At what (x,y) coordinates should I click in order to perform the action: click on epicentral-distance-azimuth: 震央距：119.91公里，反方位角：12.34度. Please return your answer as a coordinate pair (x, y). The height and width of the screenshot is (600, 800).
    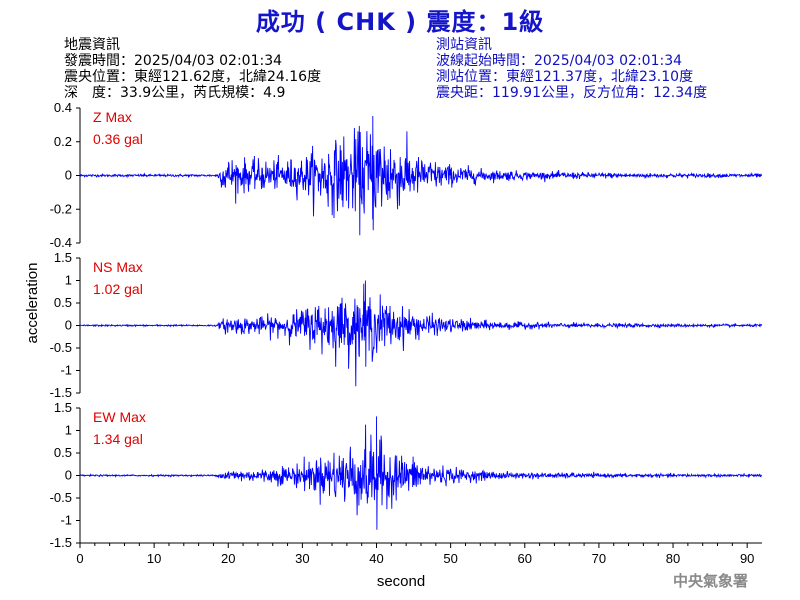
    Looking at the image, I should click on (572, 93).